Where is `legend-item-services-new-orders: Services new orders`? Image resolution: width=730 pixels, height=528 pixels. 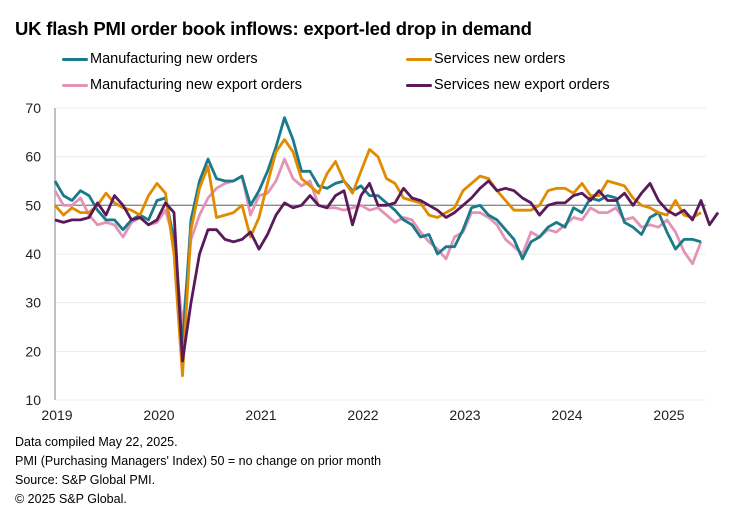 legend-item-services-new-orders: Services new orders is located at coordinates (485, 59).